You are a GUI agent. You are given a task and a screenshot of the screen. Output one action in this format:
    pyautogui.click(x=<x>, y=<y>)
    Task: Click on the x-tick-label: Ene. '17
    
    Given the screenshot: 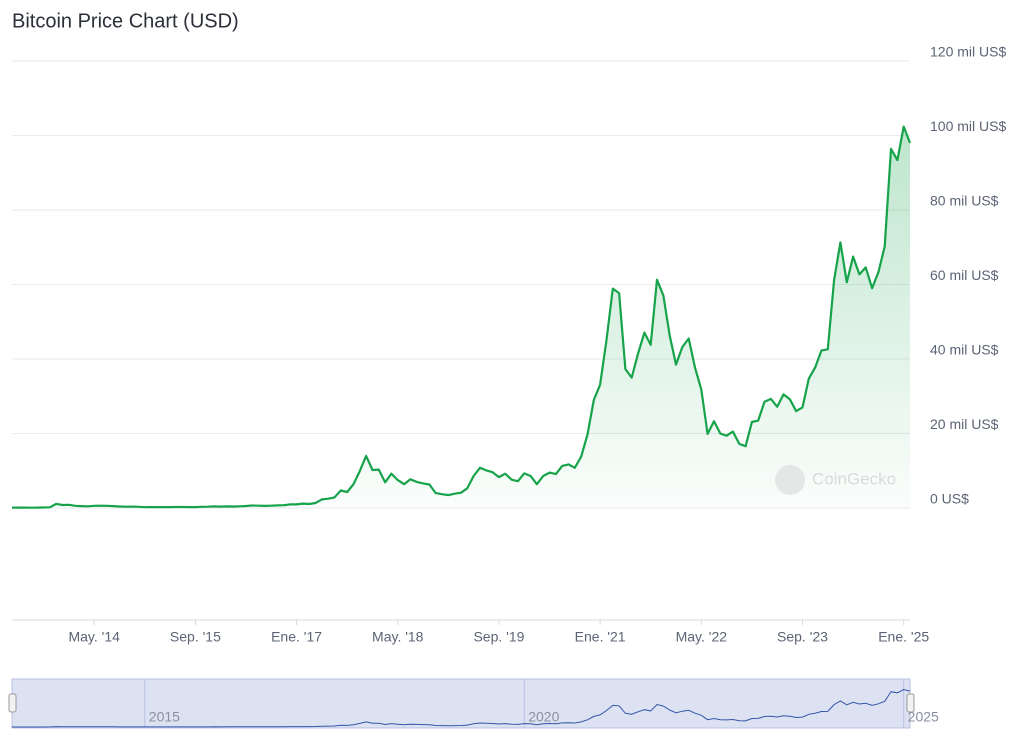 What is the action you would take?
    pyautogui.click(x=296, y=637)
    